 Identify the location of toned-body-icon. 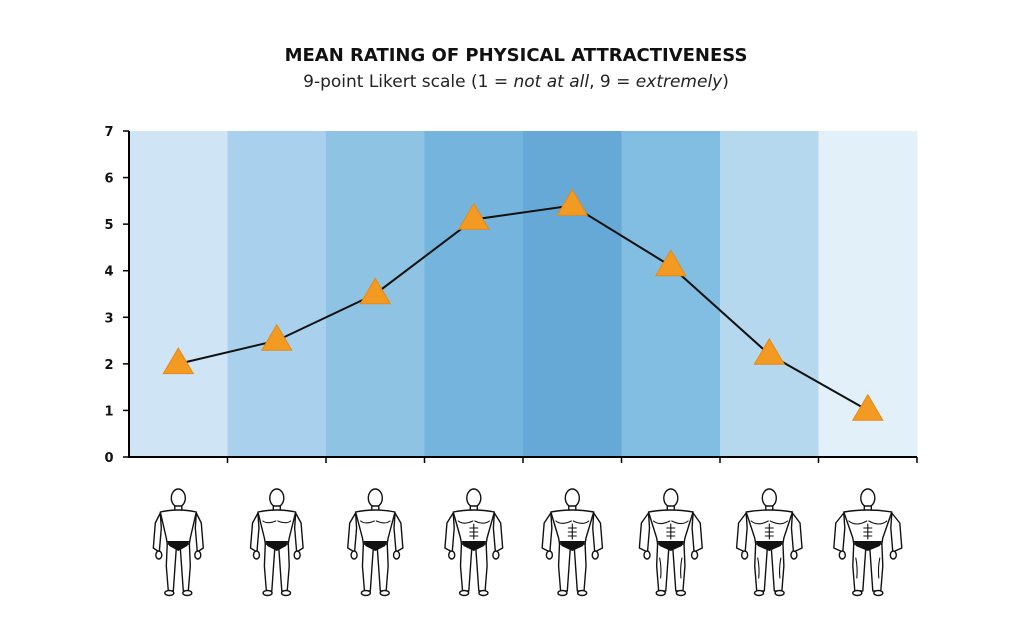
(474, 542).